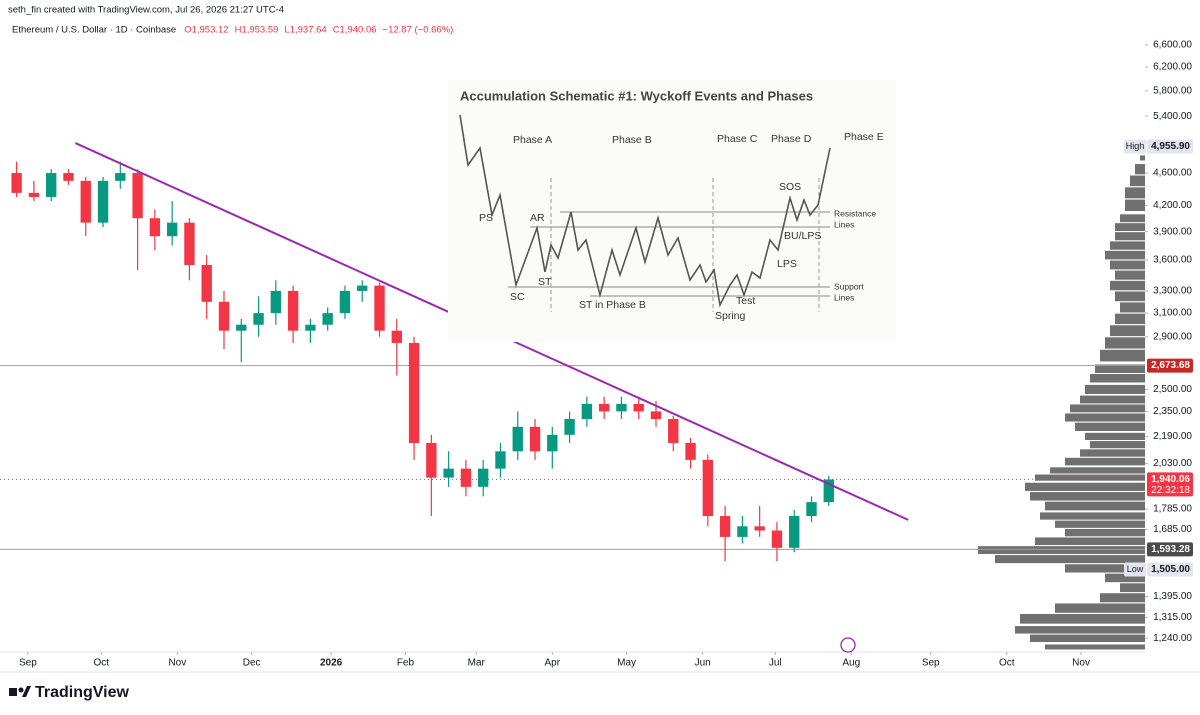 The height and width of the screenshot is (715, 1200). I want to click on price-badge-label: 2,673.68, so click(1170, 365).